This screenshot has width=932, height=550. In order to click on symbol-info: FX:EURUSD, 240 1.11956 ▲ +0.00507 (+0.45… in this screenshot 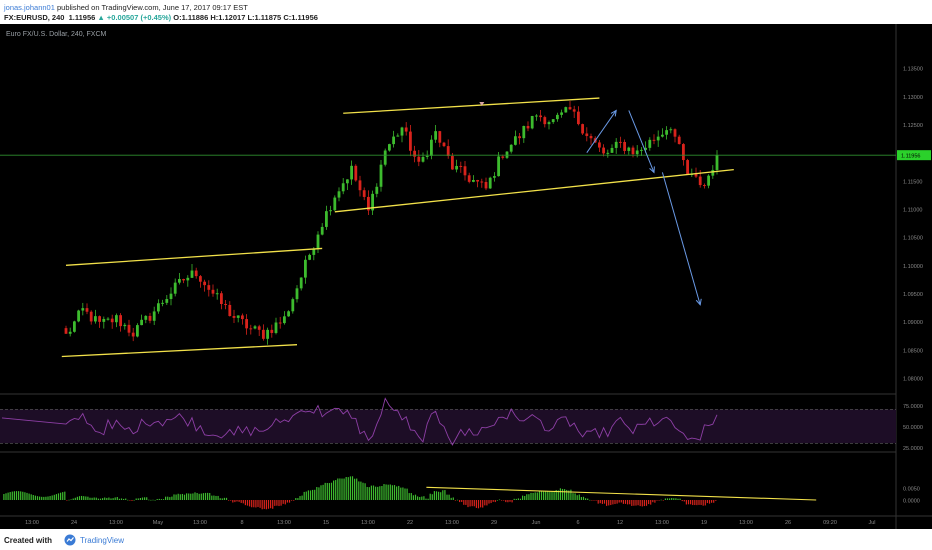, I will do `click(161, 17)`.